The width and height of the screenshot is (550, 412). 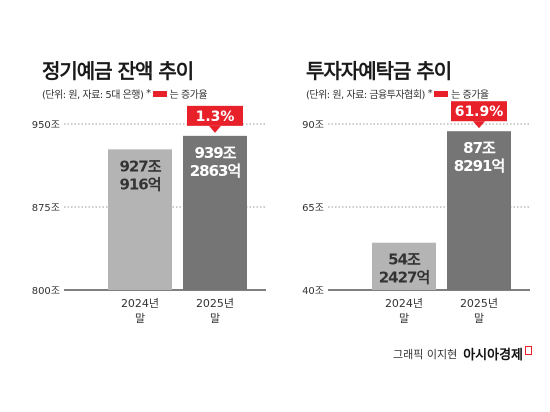 What do you see at coordinates (365, 95) in the screenshot?
I see `subtitle-text: (단위: 원, 자료: 금융투자협회)` at bounding box center [365, 95].